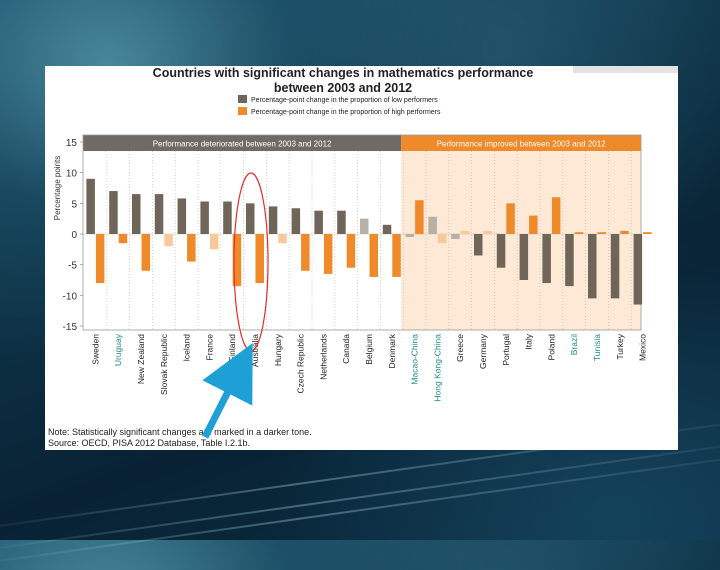 The height and width of the screenshot is (570, 720). I want to click on legend-swatch, so click(242, 99).